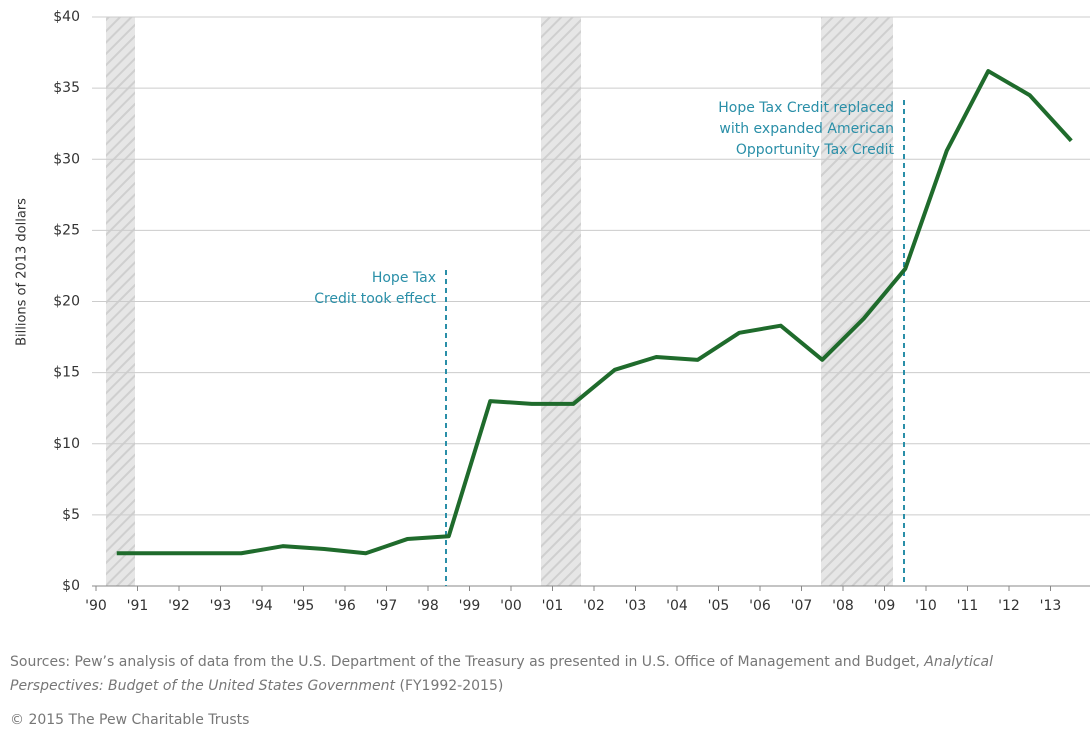 The width and height of the screenshot is (1090, 738). Describe the element at coordinates (262, 604) in the screenshot. I see `x-tick-label: '94` at that location.